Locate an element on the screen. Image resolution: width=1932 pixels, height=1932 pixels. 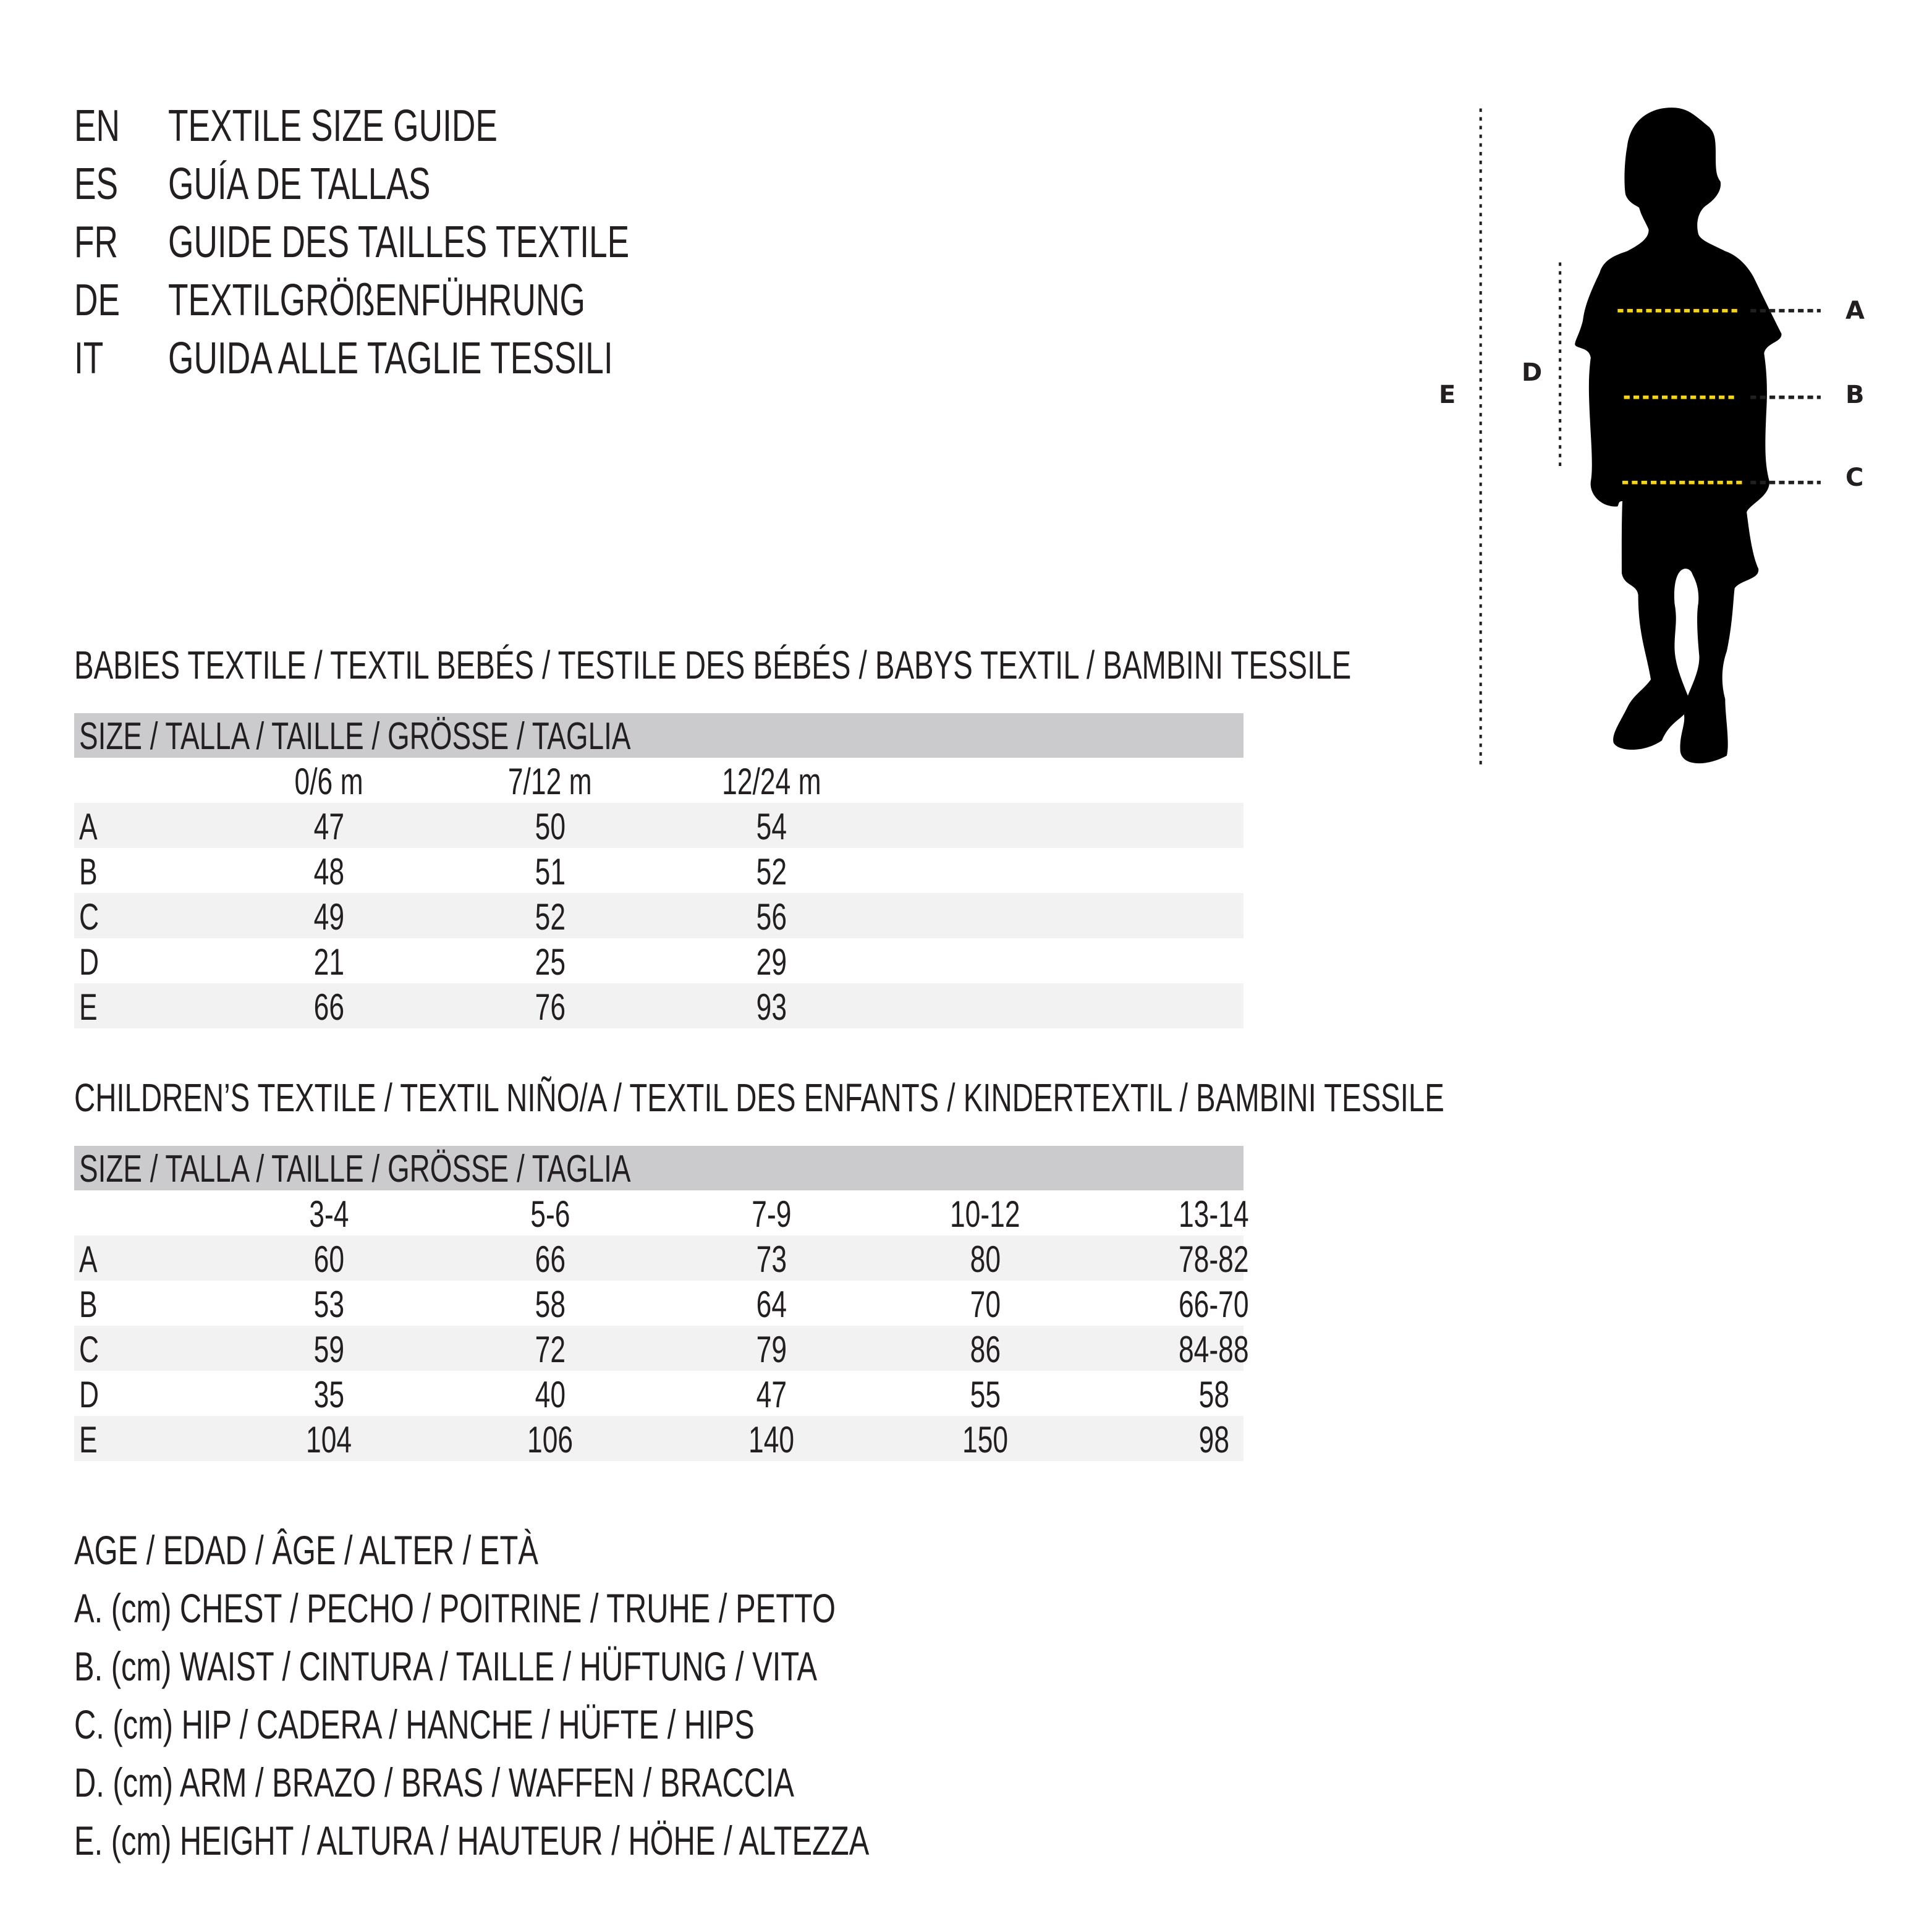
table-cell: 25 is located at coordinates (550, 962).